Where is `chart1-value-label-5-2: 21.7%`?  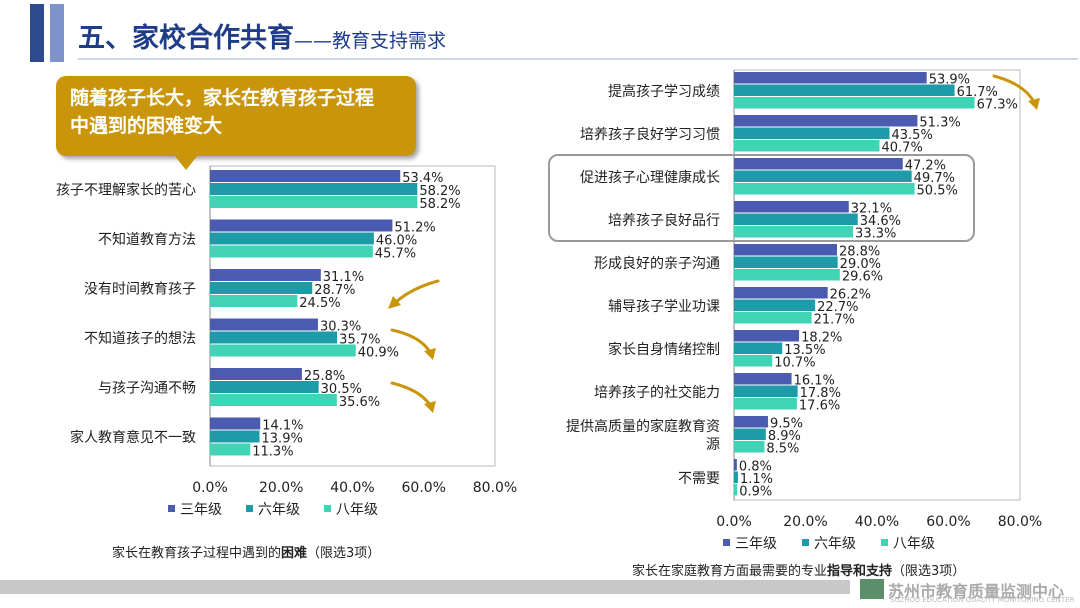 chart1-value-label-5-2: 21.7% is located at coordinates (834, 320).